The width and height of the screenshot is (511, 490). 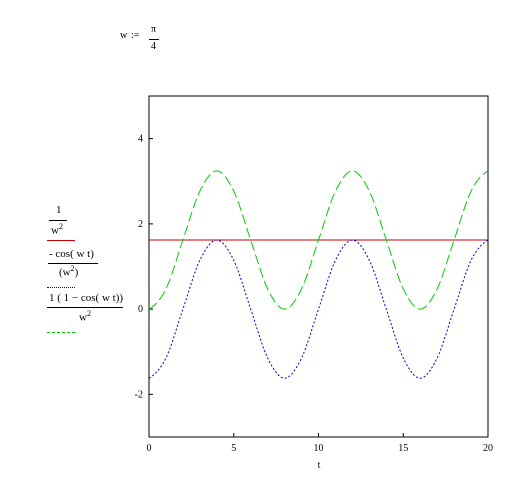 What do you see at coordinates (61, 287) in the screenshot?
I see `legend-2-line-sample` at bounding box center [61, 287].